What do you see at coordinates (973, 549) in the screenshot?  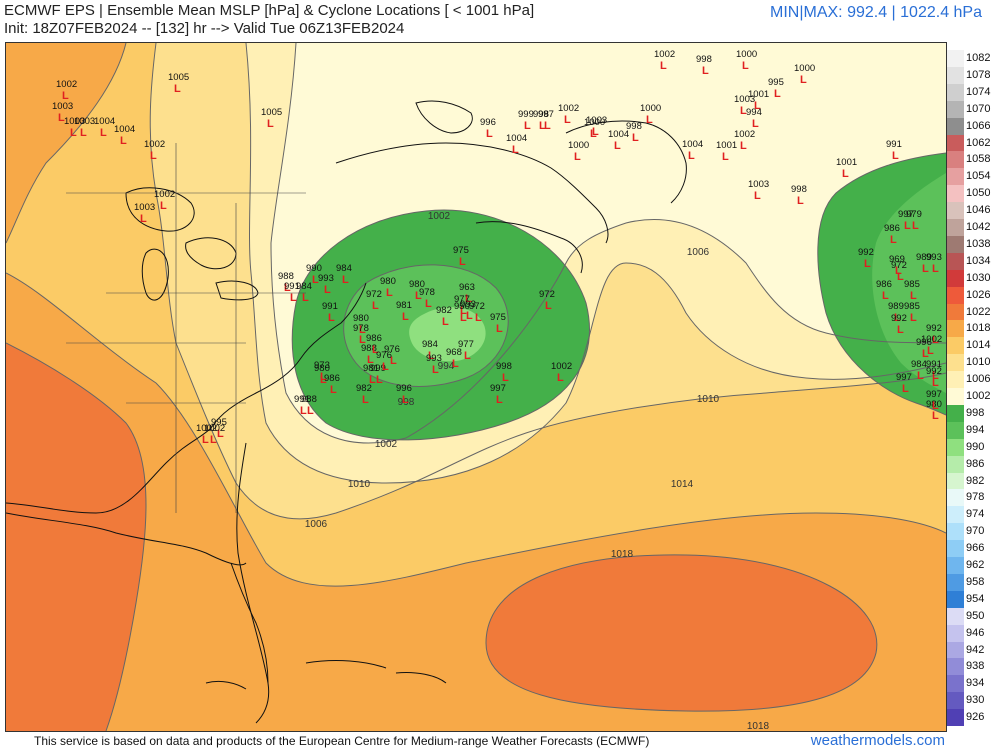 I see `legend-entry: 966` at bounding box center [973, 549].